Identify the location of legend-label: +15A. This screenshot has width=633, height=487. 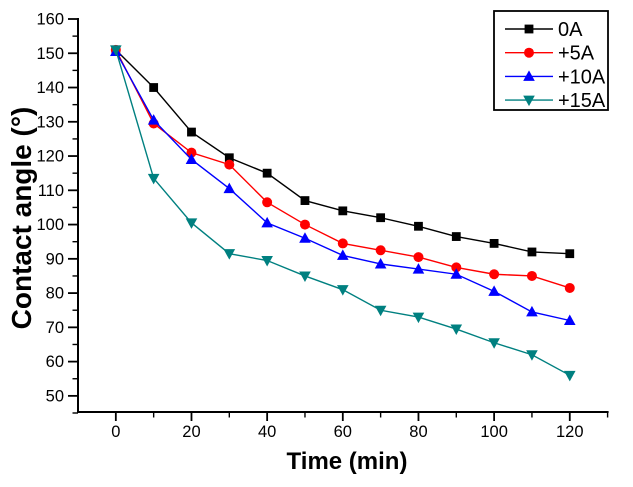
(582, 101).